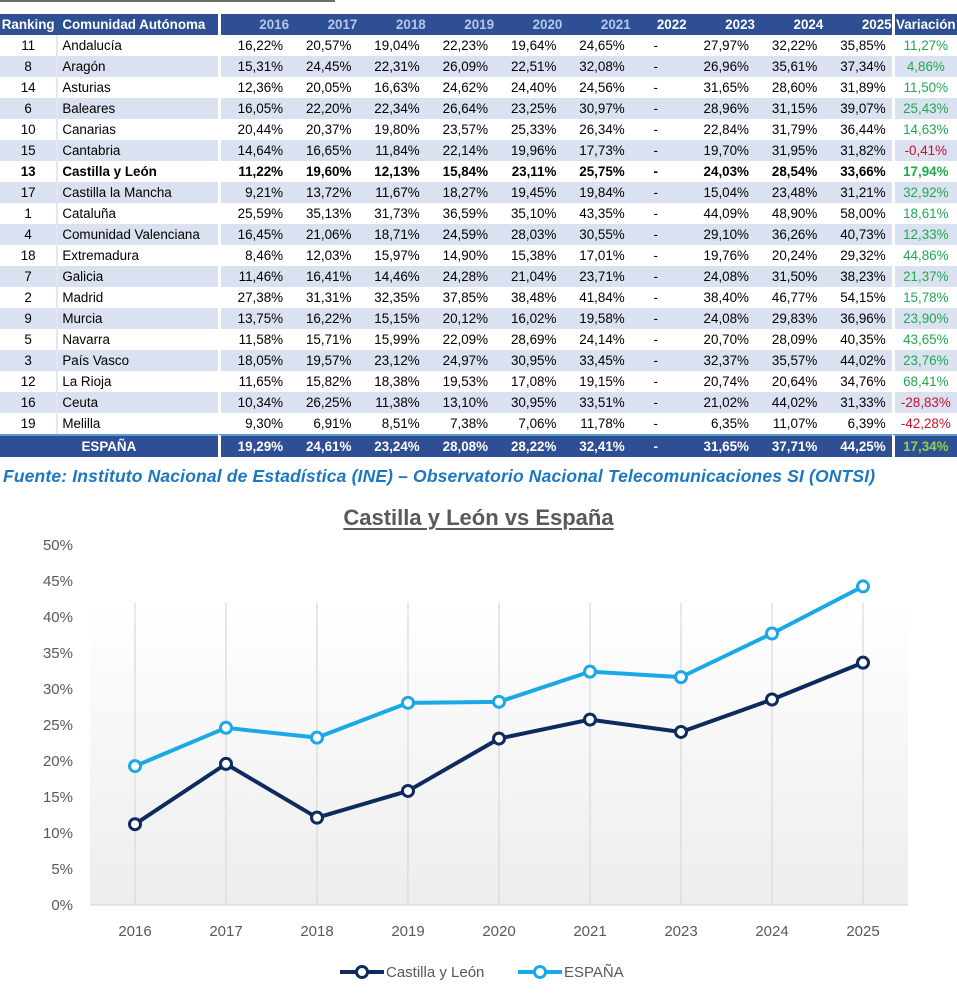 This screenshot has width=957, height=1000. I want to click on value-cell: 27,38%, so click(253, 297).